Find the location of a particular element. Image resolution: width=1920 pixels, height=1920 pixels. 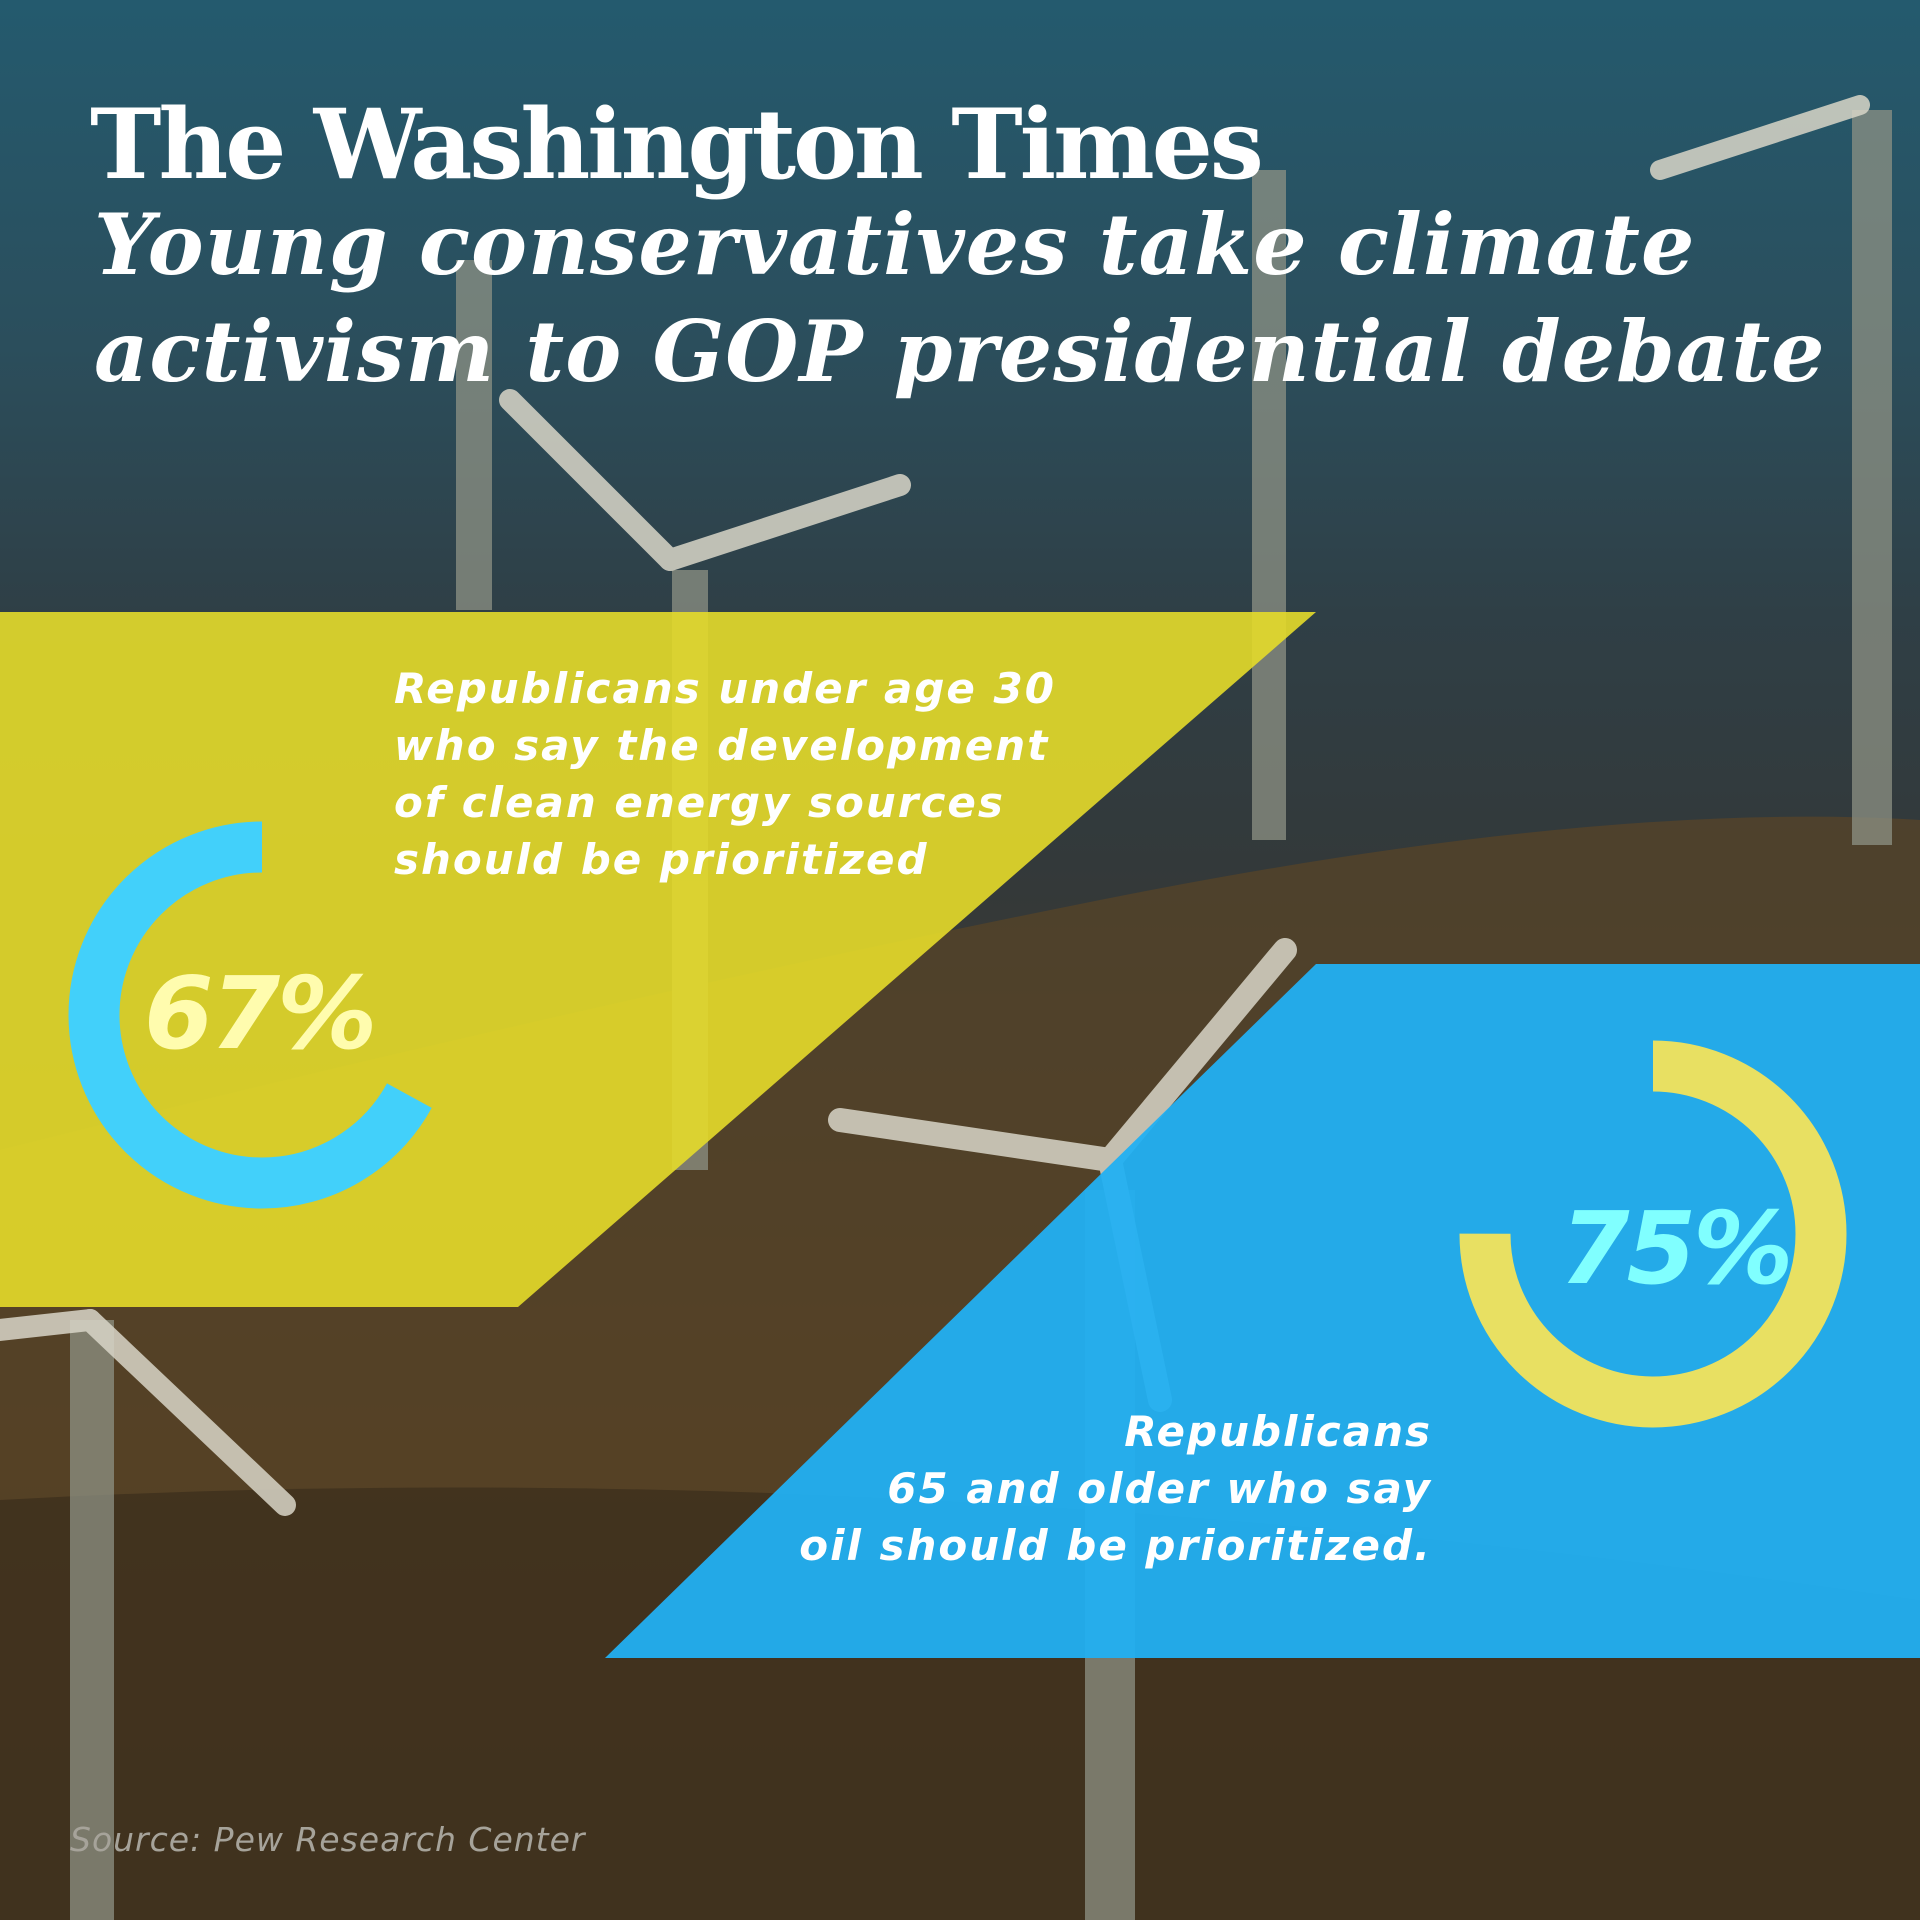

description-line: should be prioritized is located at coordinates (661, 859).